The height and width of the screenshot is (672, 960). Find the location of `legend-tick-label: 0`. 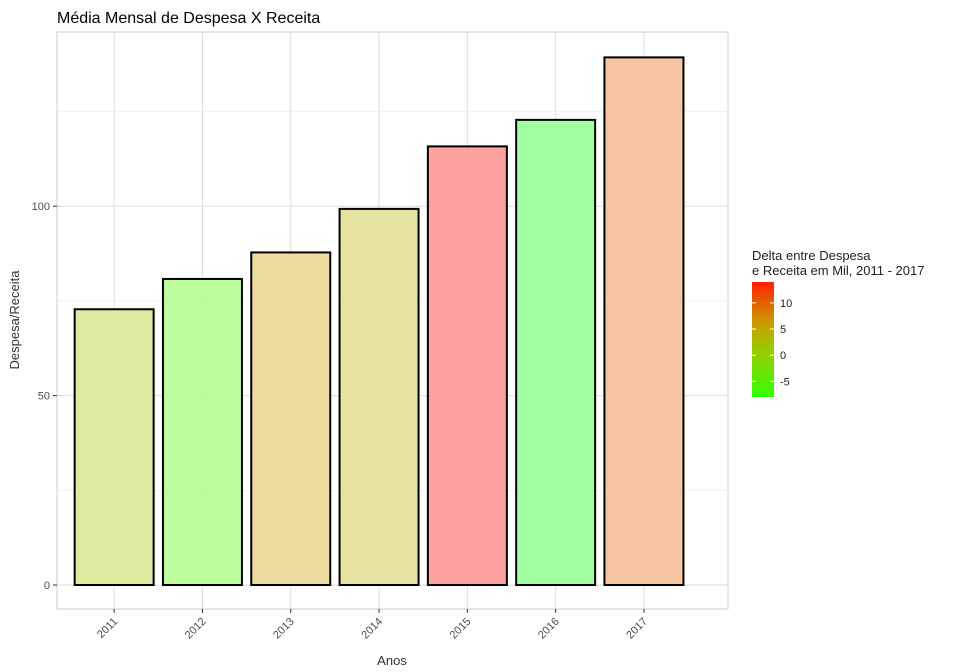

legend-tick-label: 0 is located at coordinates (783, 356).